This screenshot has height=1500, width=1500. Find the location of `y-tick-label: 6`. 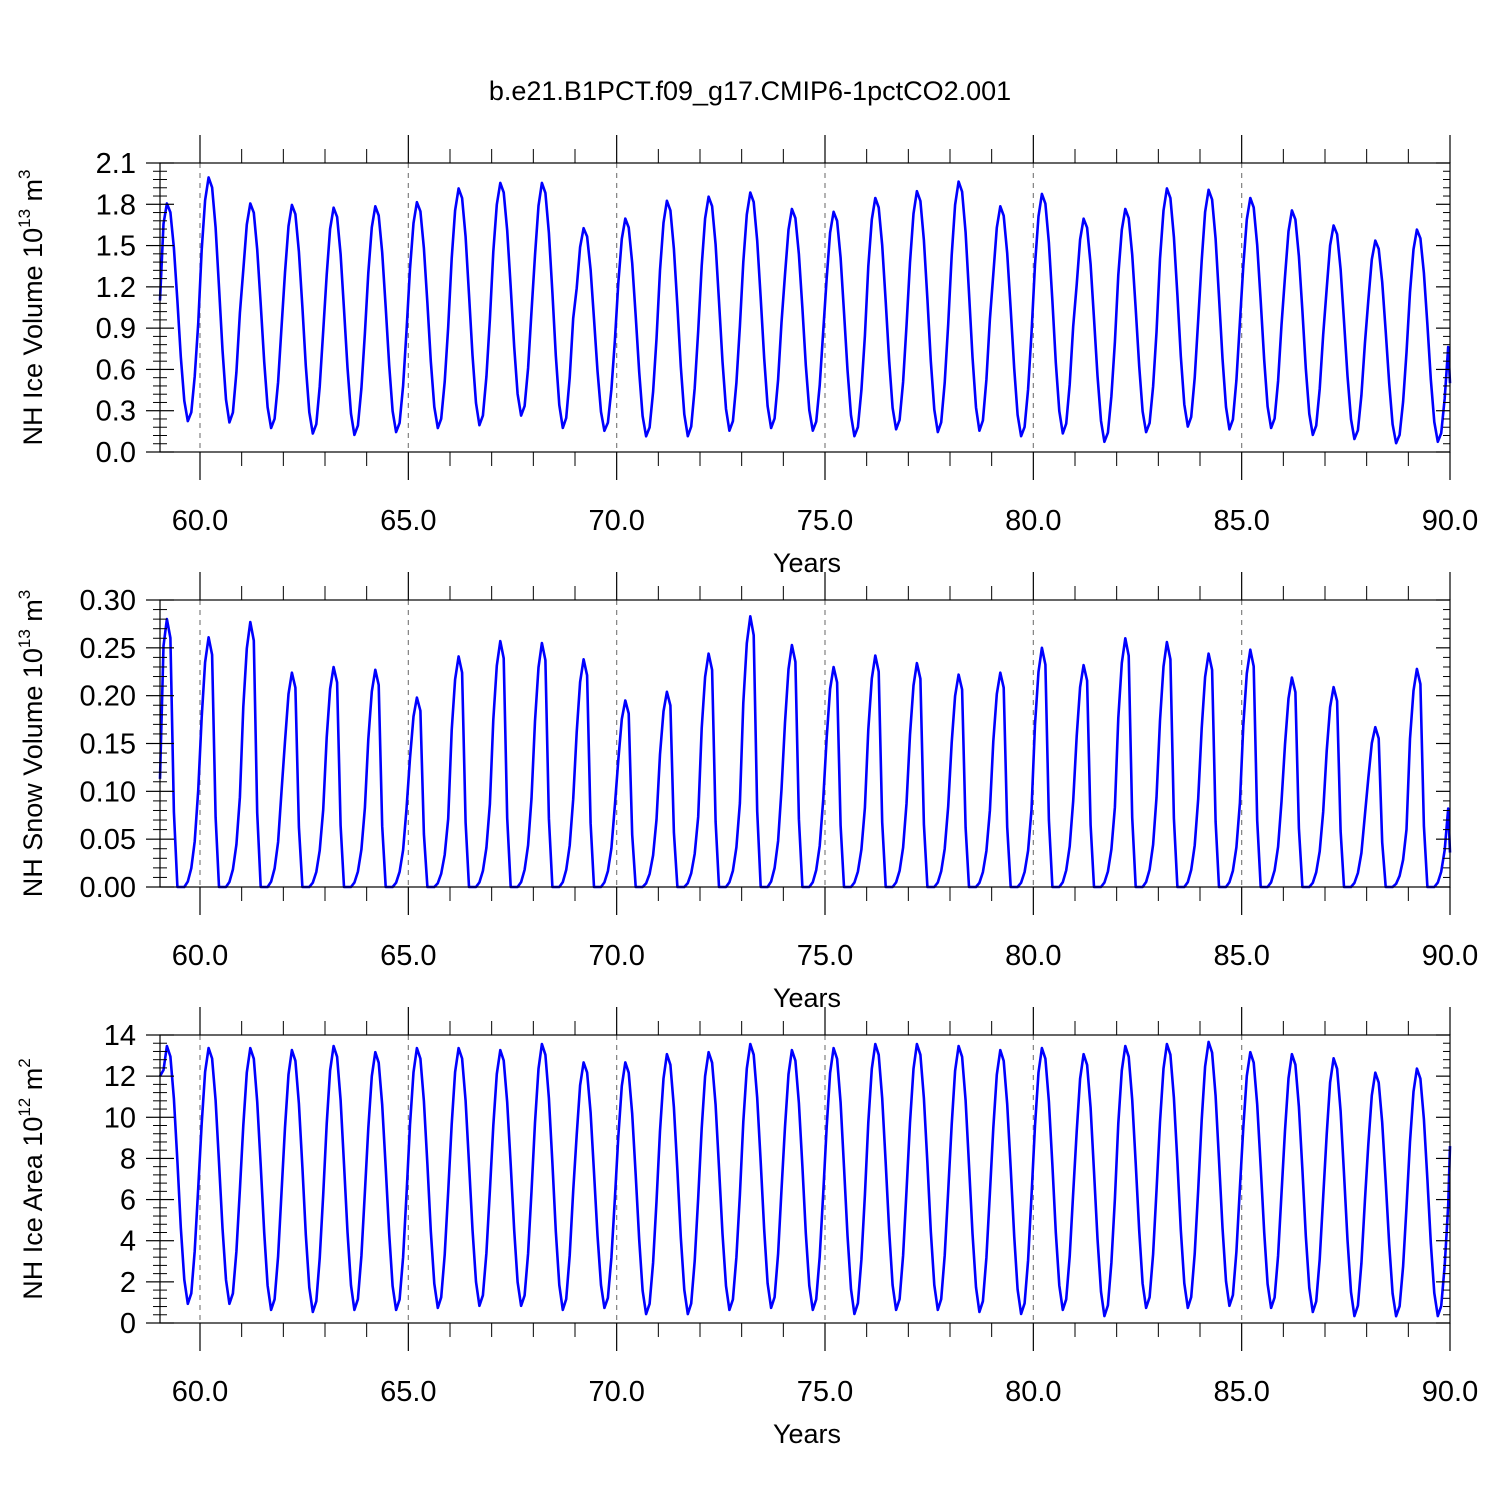

y-tick-label: 6 is located at coordinates (128, 1201).